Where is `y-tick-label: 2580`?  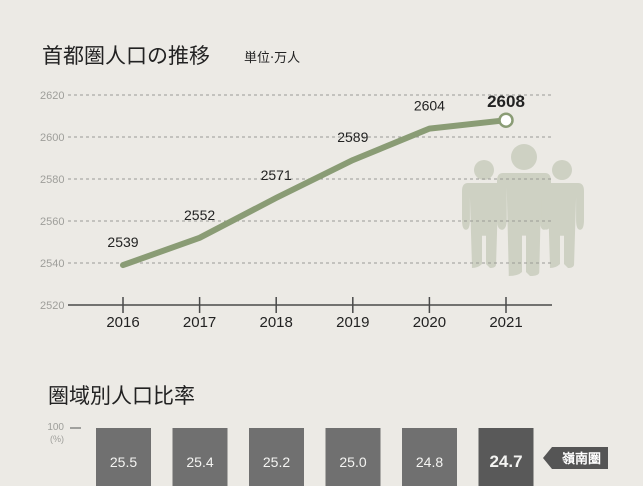 y-tick-label: 2580 is located at coordinates (52, 180).